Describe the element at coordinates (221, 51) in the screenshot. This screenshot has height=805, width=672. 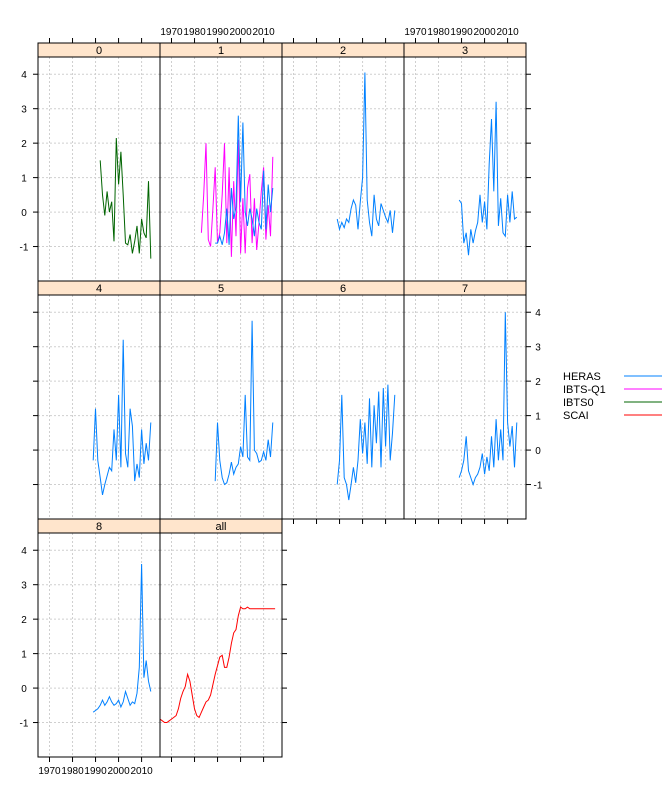
I see `panel-strip-label: 1` at that location.